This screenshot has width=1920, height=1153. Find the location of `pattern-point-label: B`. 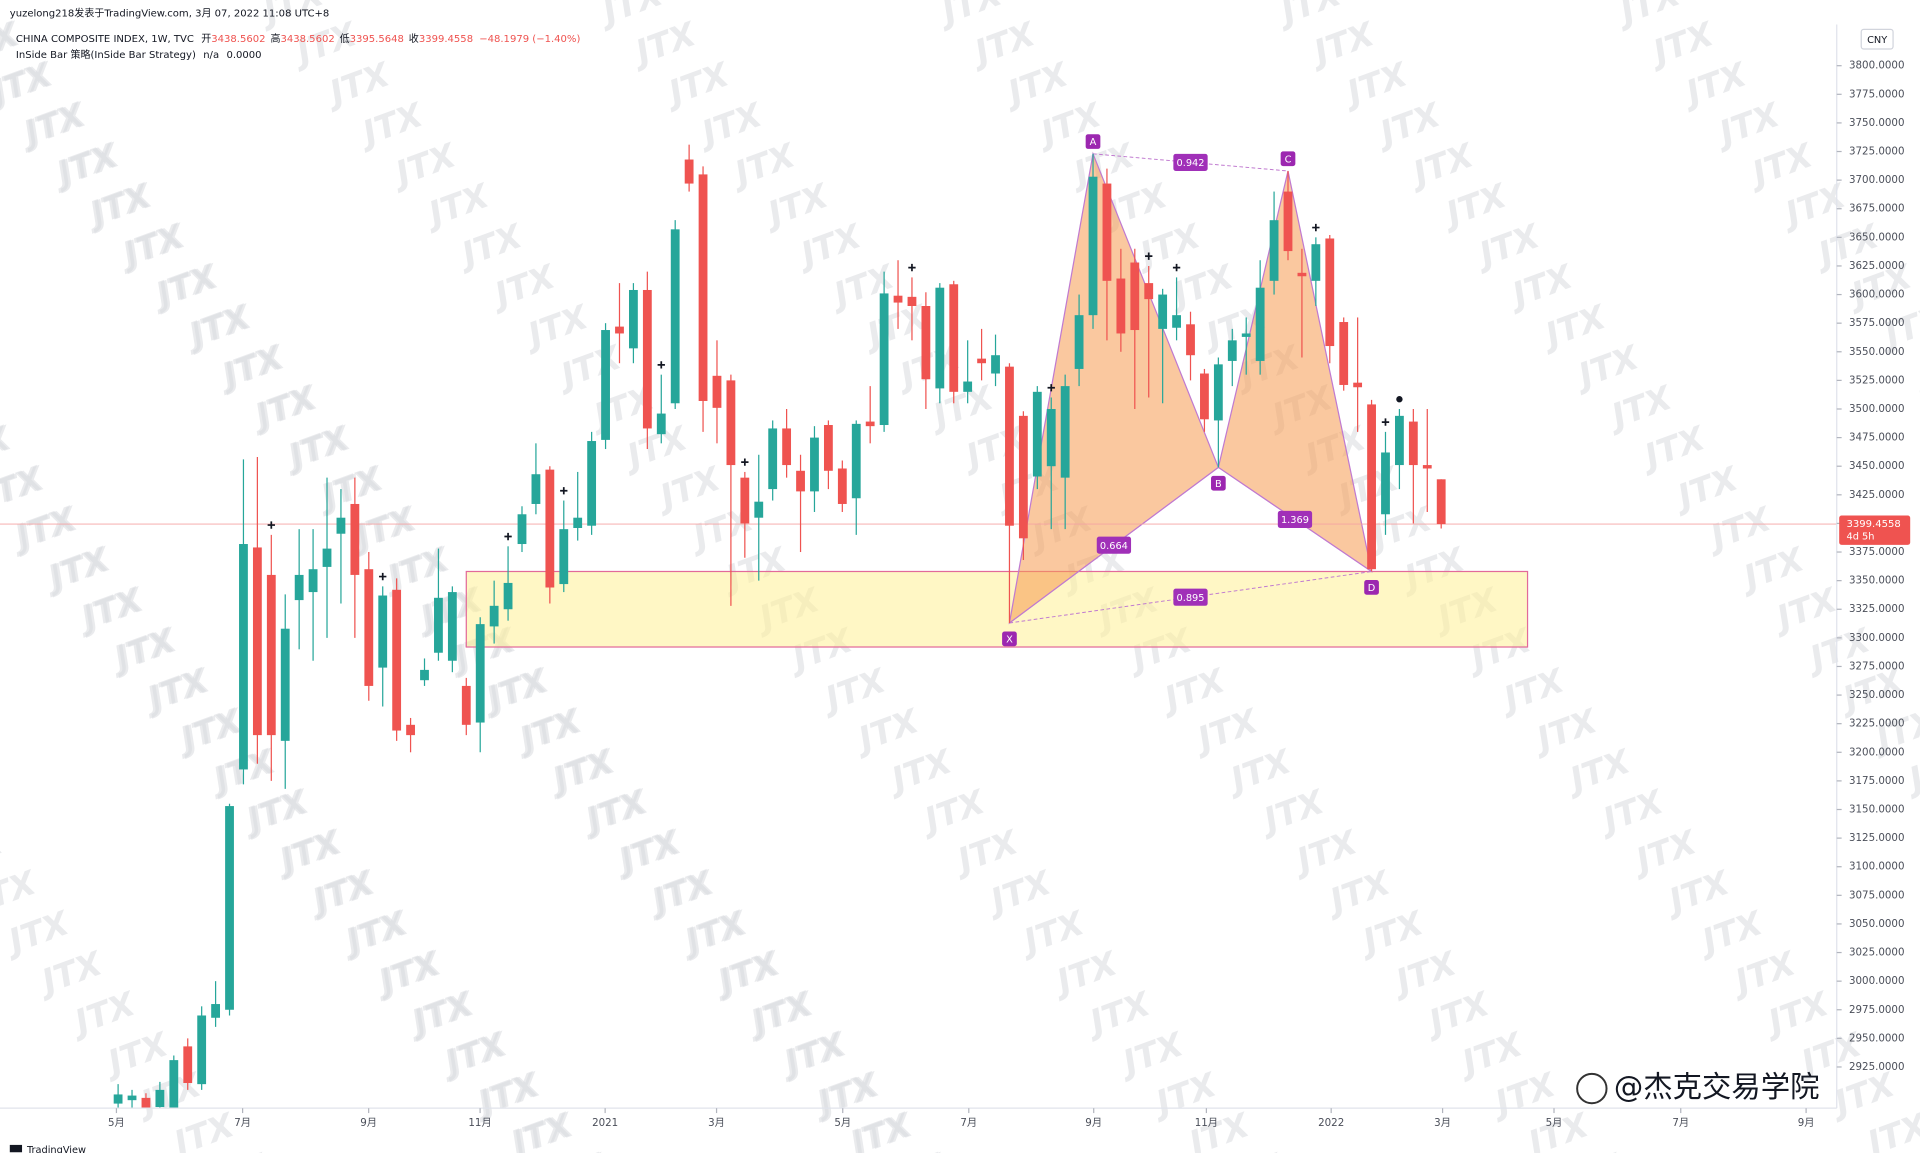

pattern-point-label: B is located at coordinates (1218, 484).